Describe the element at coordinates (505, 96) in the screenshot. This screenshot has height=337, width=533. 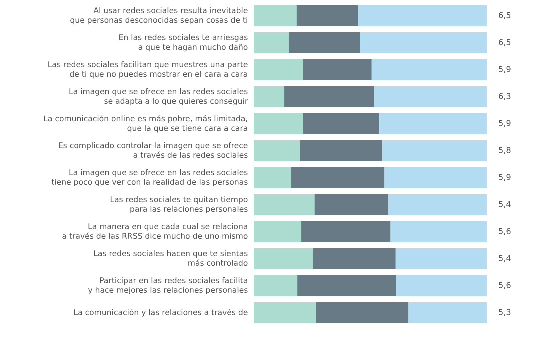
I see `text: 6,3` at that location.